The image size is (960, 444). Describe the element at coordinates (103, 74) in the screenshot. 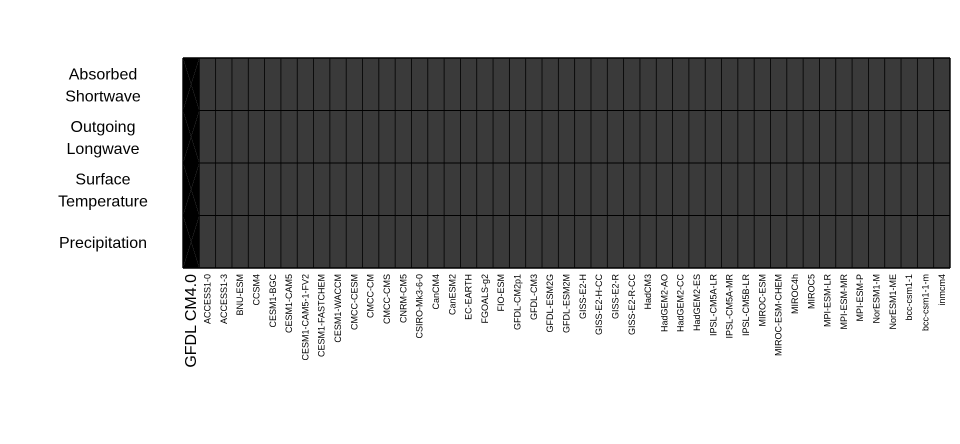

I see `row-label: Absorbed` at that location.